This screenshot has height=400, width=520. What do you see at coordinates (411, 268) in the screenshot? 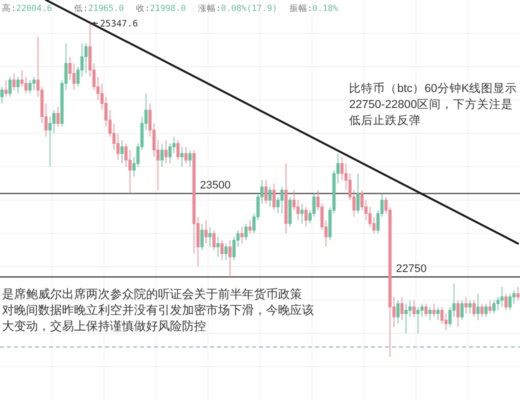
I see `annotation: 22750` at bounding box center [411, 268].